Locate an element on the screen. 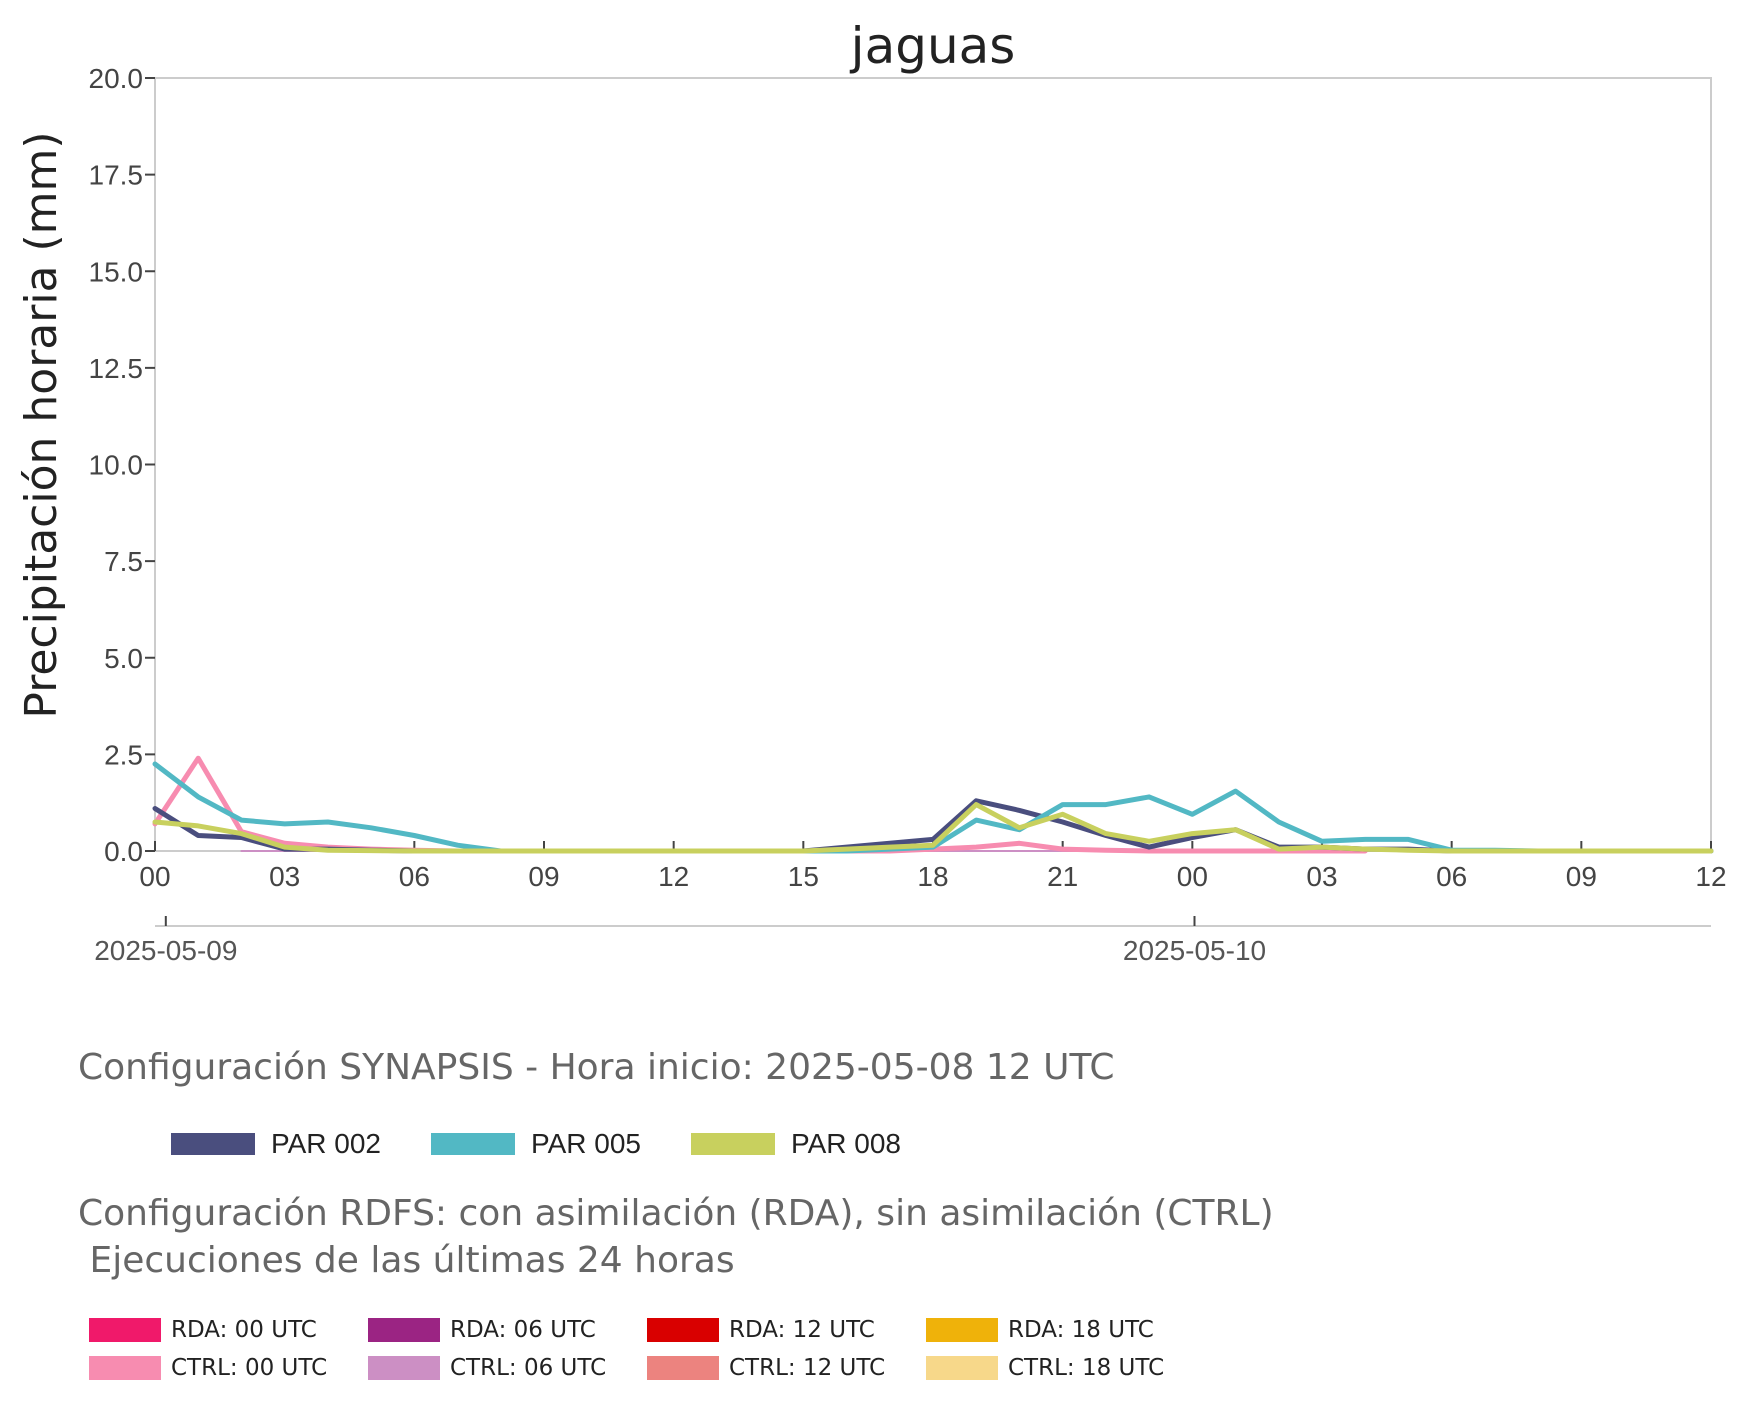  y-tick-label: 20.0 is located at coordinates (116, 78).